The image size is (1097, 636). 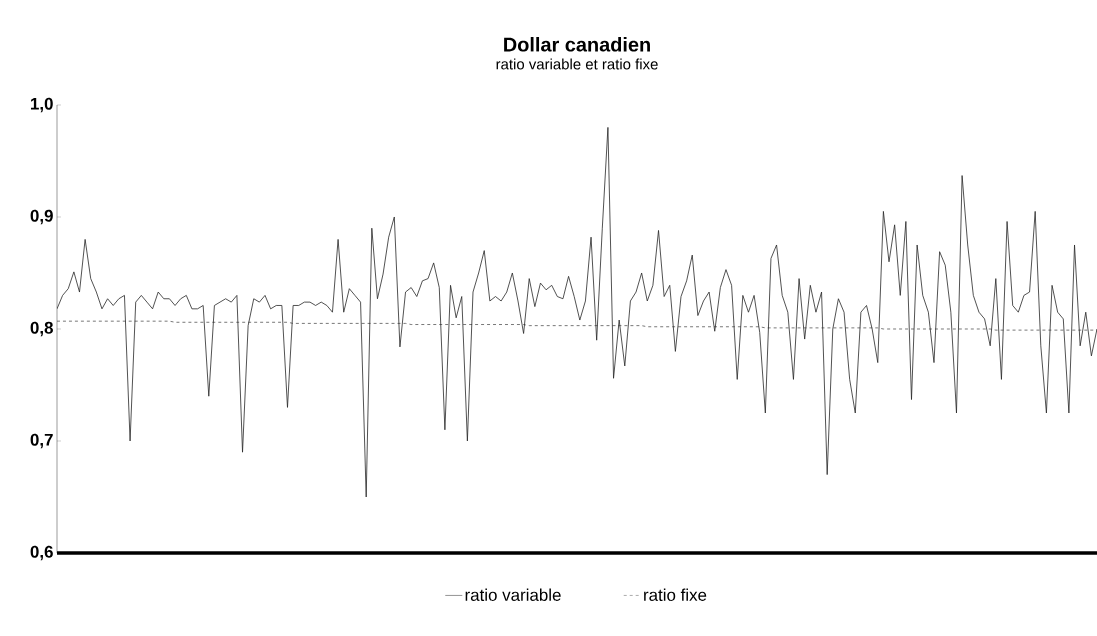 What do you see at coordinates (41, 329) in the screenshot?
I see `y-tick-label: 0,8` at bounding box center [41, 329].